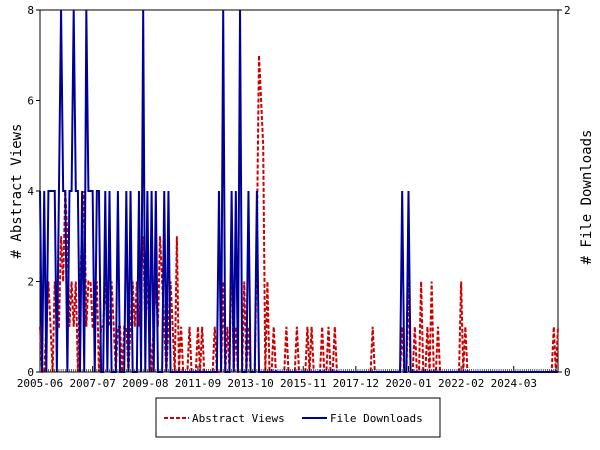  I want to click on x-minor-tick-marks, so click(299, 370).